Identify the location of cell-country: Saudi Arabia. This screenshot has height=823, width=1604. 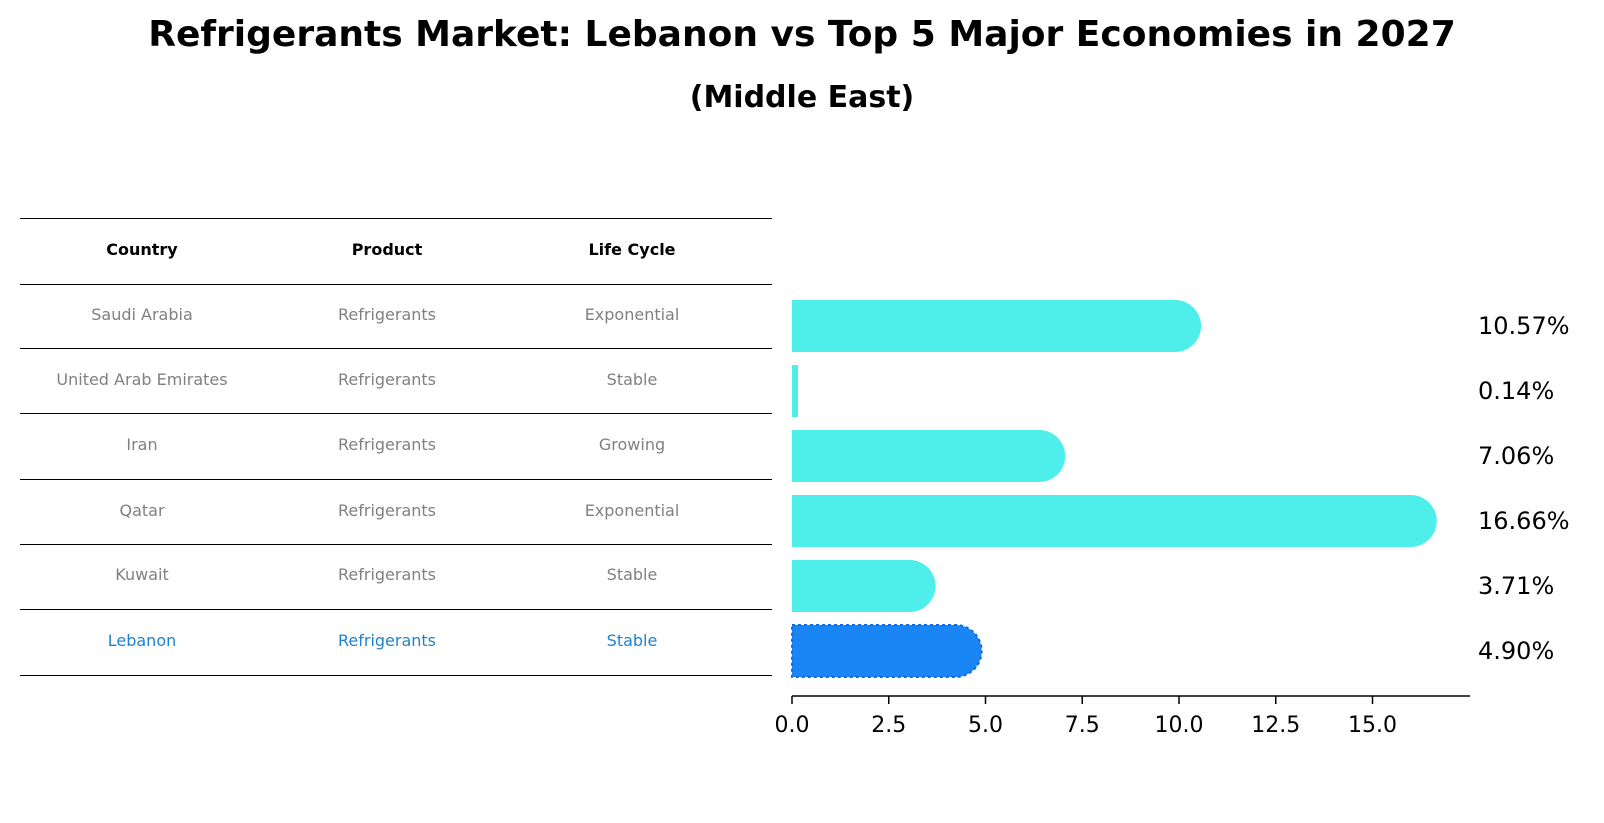
(142, 314).